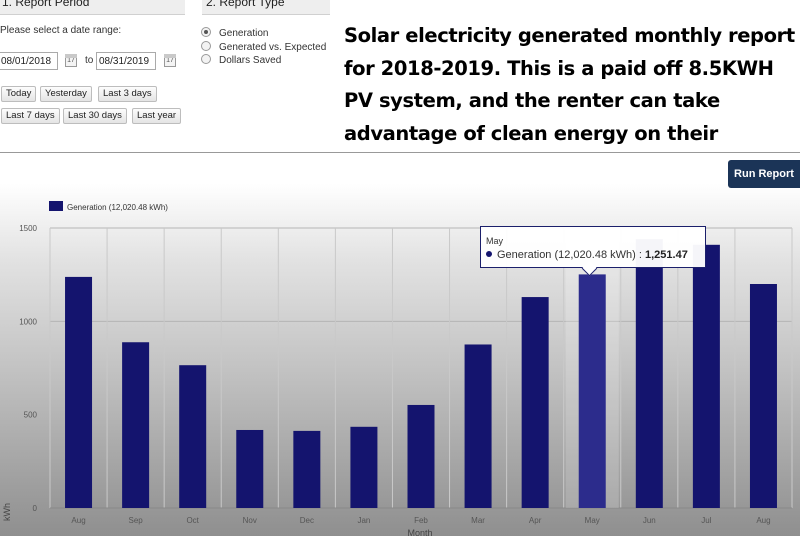  What do you see at coordinates (666, 255) in the screenshot?
I see `tooltip-value: 1,251.47` at bounding box center [666, 255].